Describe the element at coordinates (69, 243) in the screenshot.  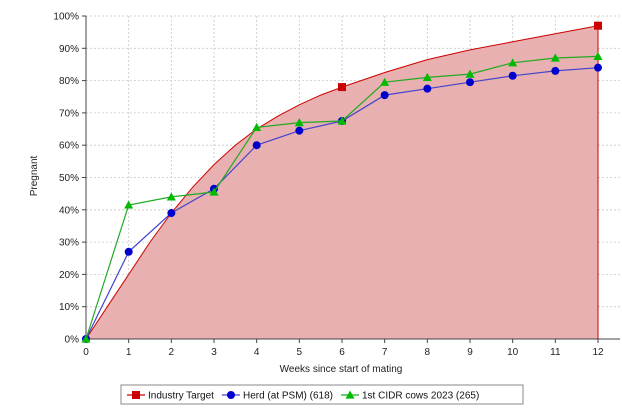
I see `y-tick-label: 30%` at that location.